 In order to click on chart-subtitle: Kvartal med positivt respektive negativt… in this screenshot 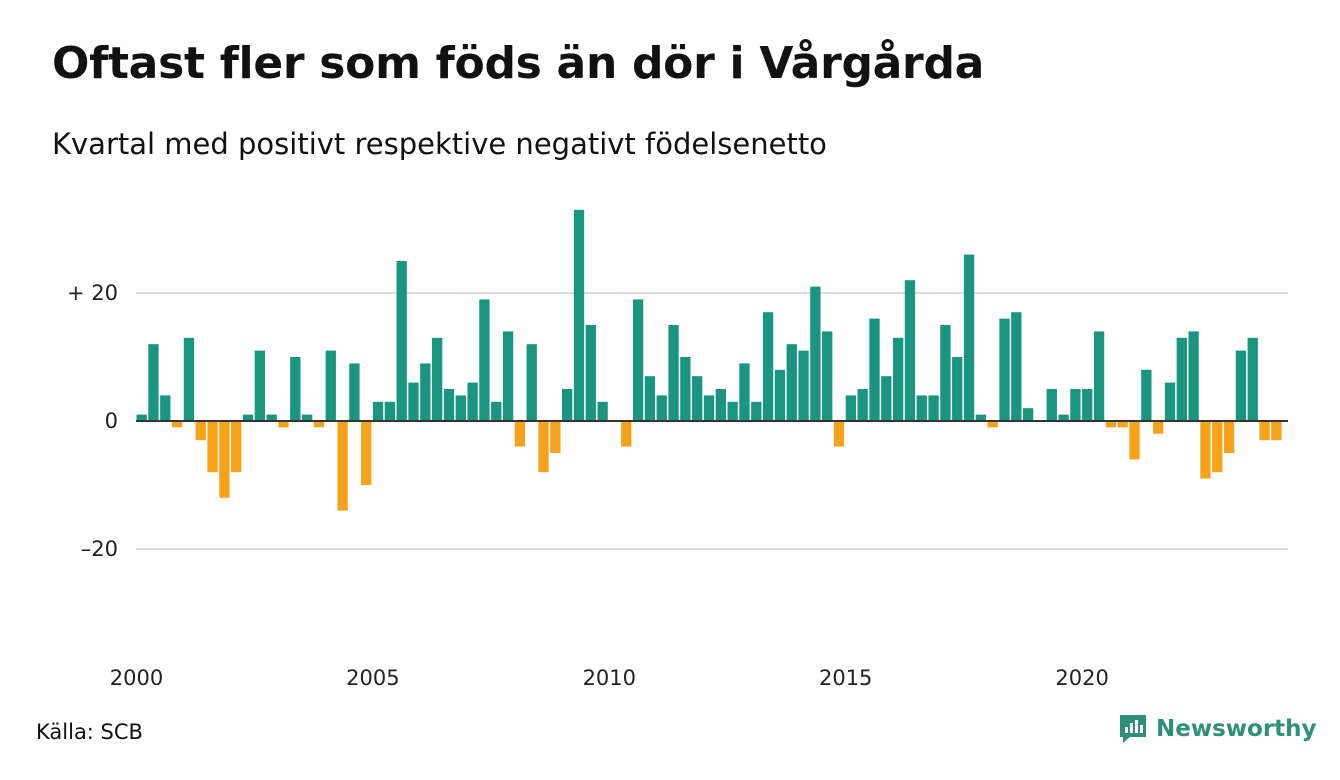, I will do `click(439, 144)`.